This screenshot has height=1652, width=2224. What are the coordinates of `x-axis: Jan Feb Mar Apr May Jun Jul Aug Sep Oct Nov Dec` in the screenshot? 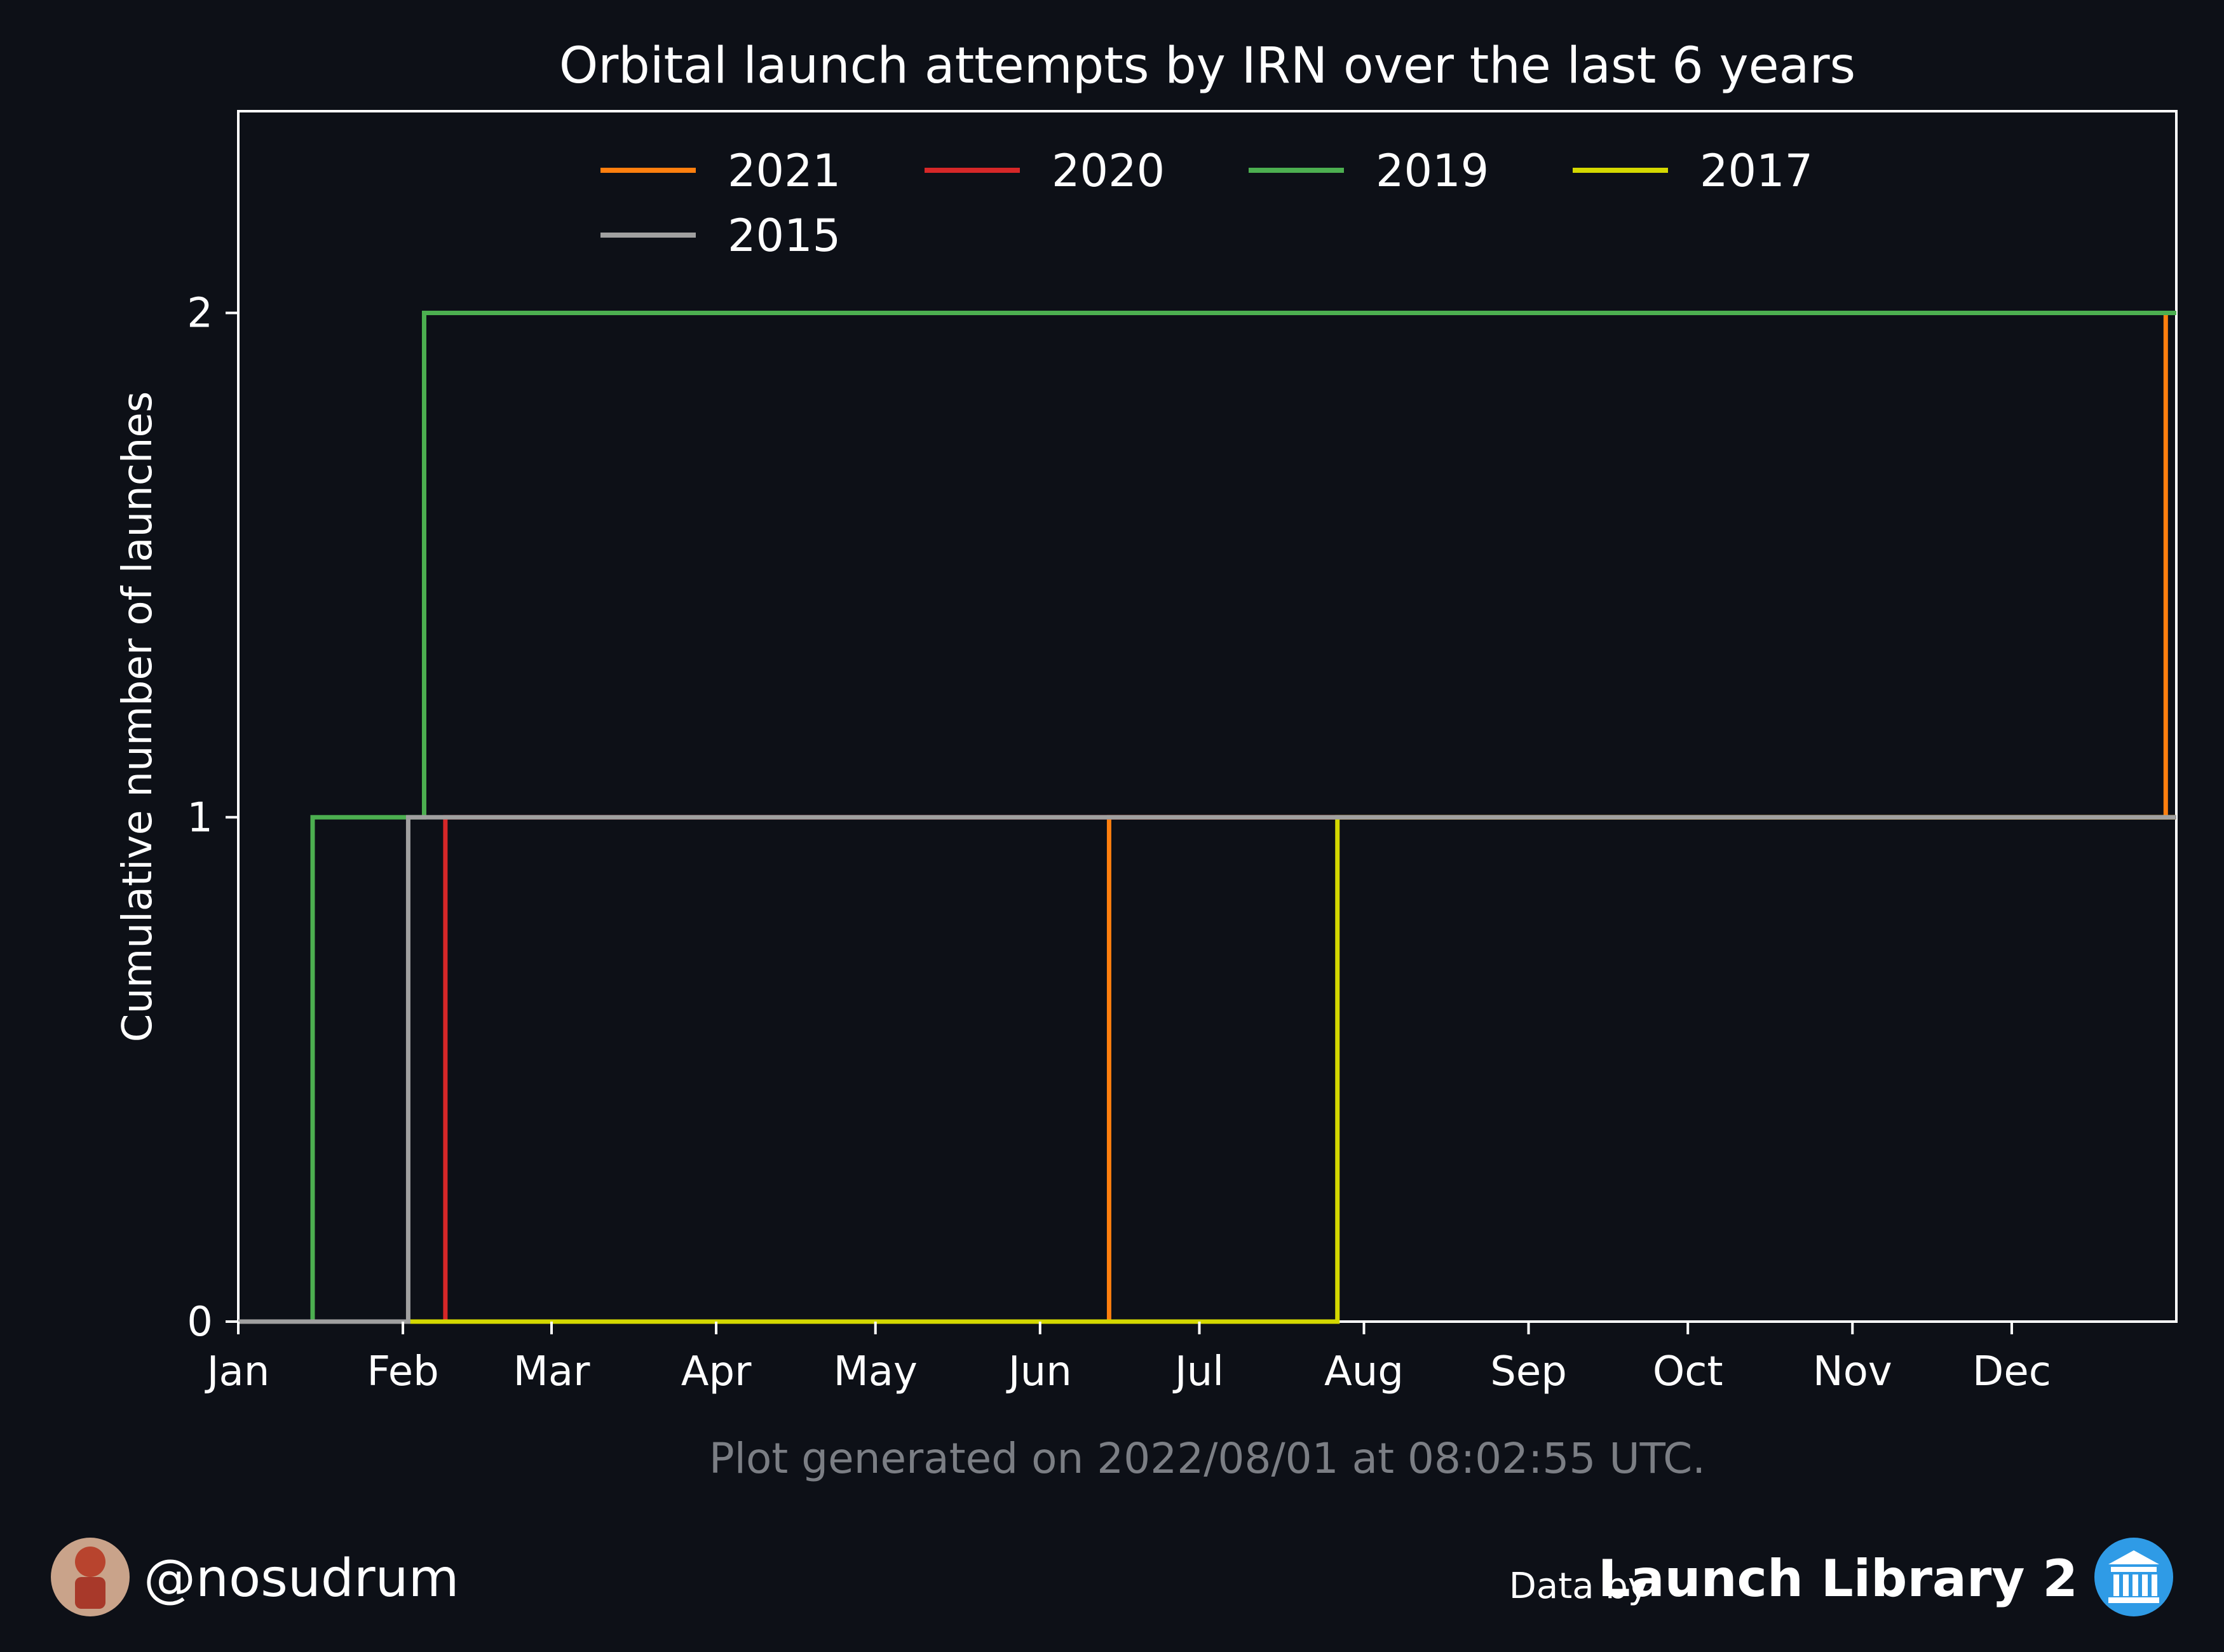 It's located at (1128, 1358).